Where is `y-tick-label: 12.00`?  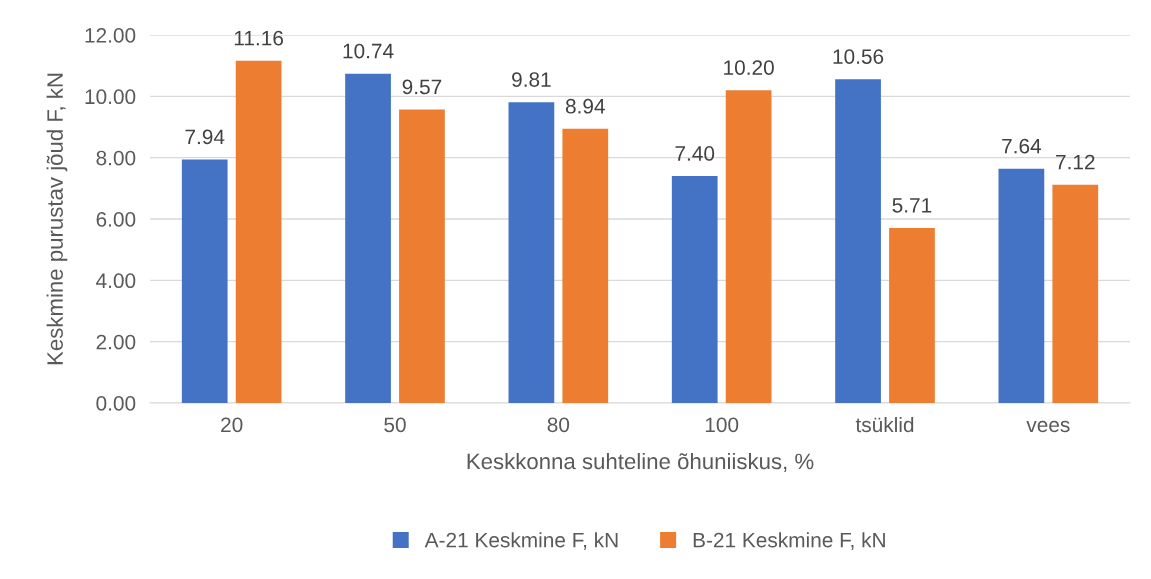
y-tick-label: 12.00 is located at coordinates (110, 35).